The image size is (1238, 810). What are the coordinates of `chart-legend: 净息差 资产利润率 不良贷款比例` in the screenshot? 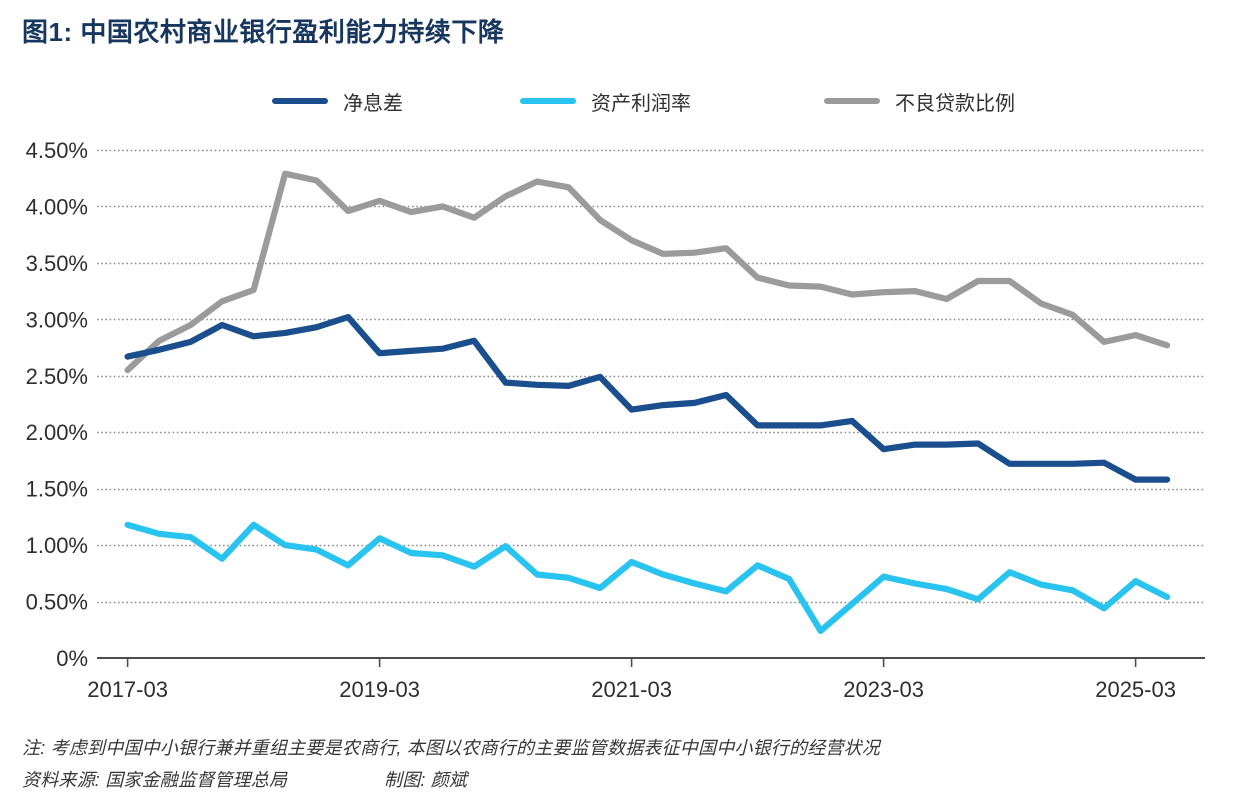 It's located at (619, 101).